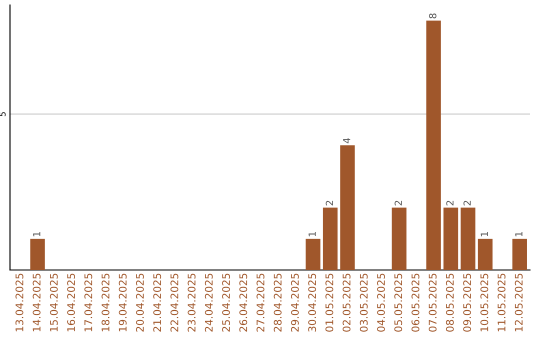 The image size is (540, 340). What do you see at coordinates (416, 303) in the screenshot?
I see `x-tick-label: 06.05.2025` at bounding box center [416, 303].